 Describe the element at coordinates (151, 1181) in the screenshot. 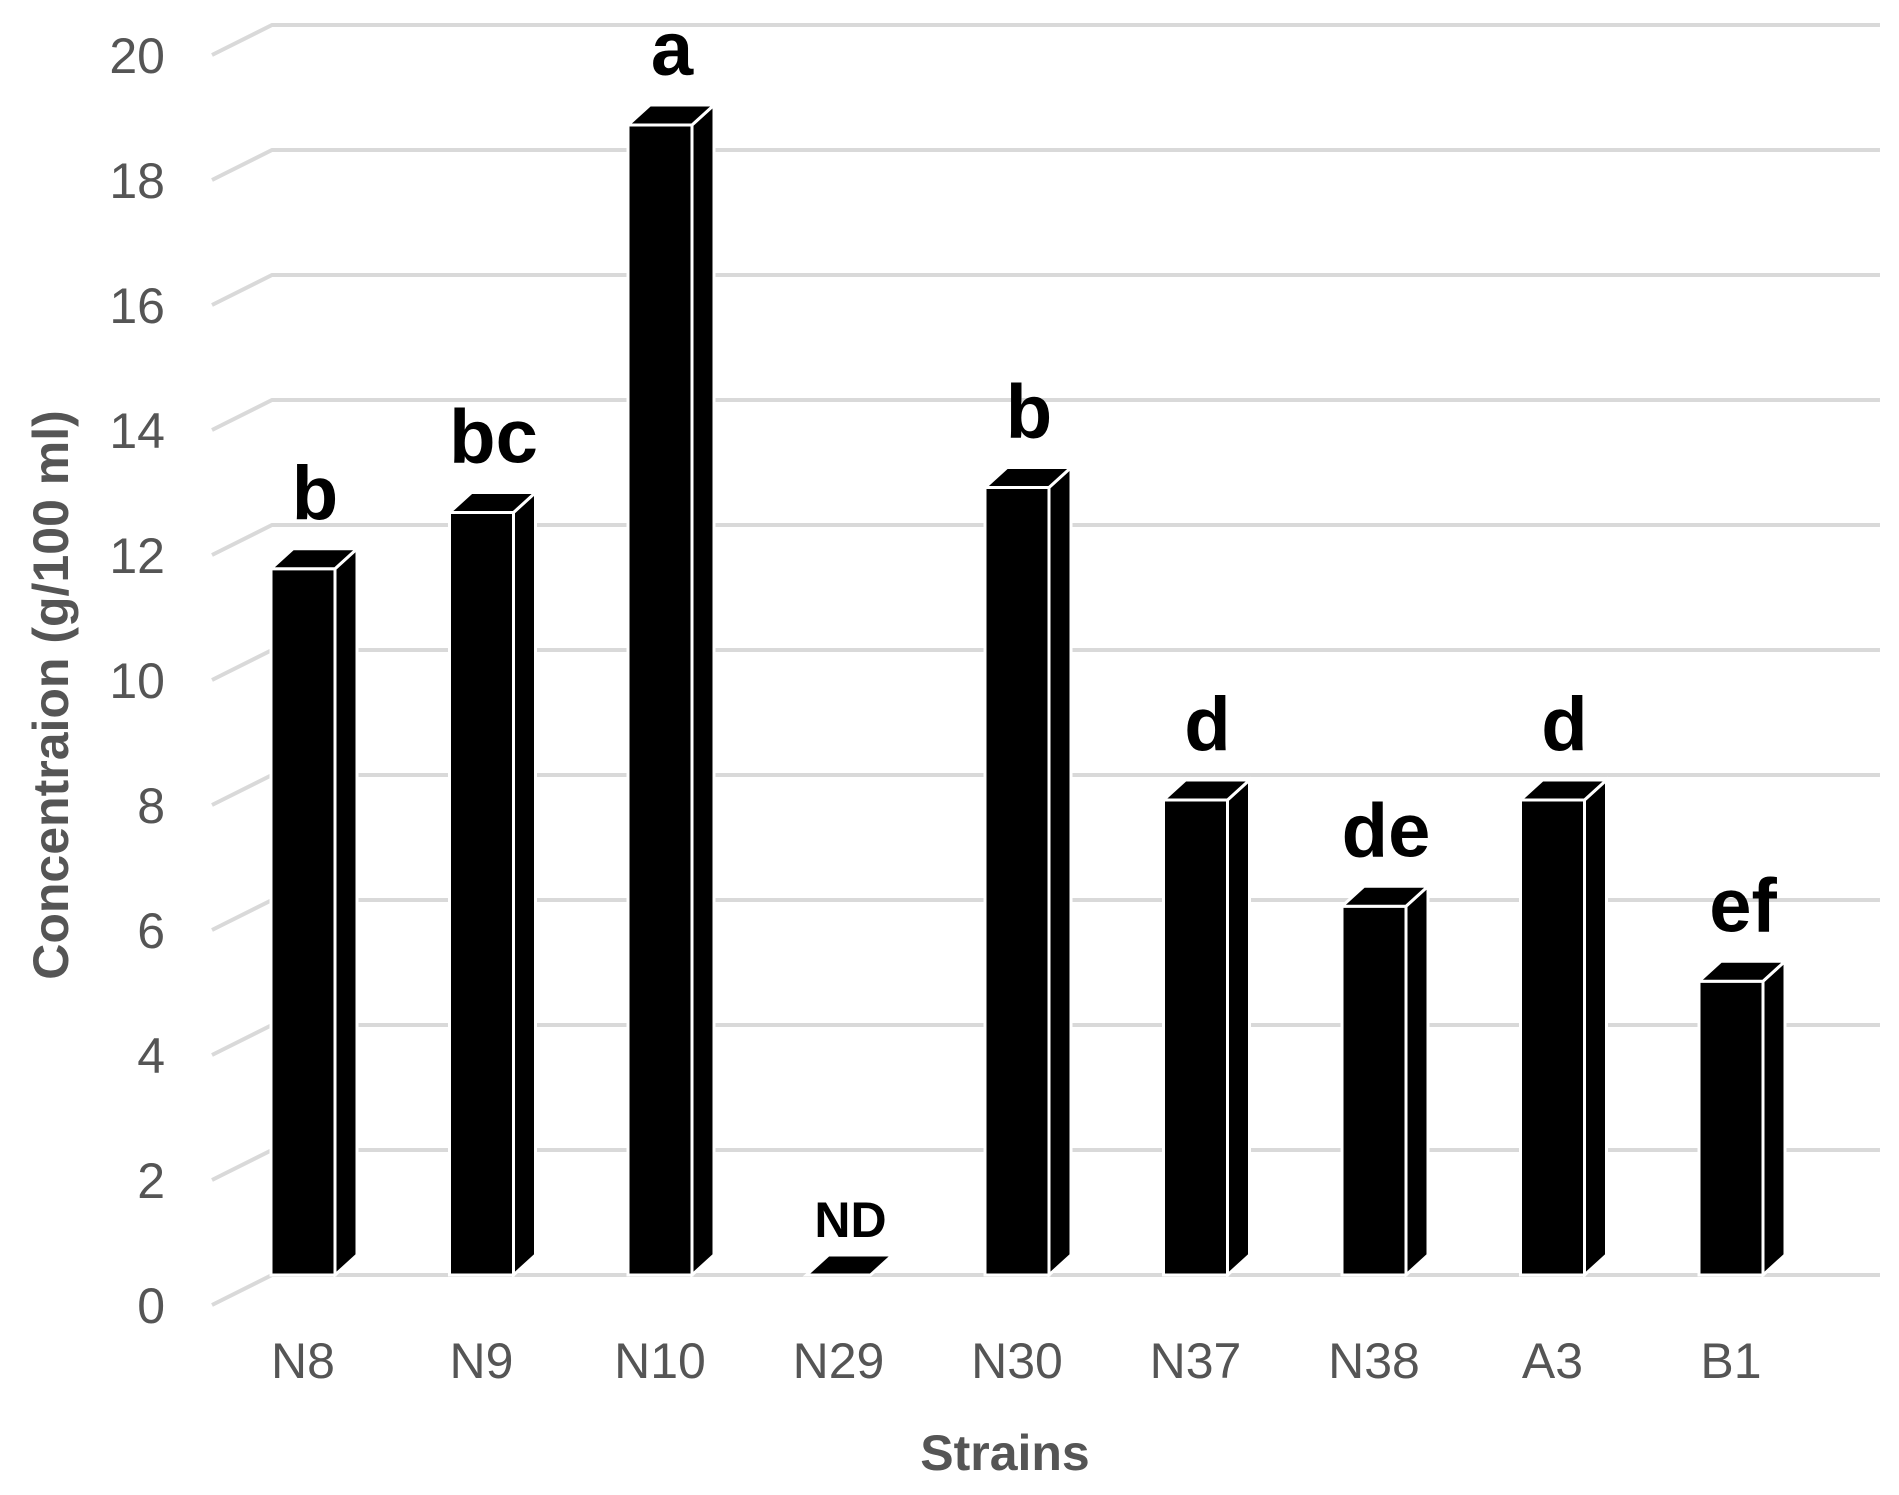

I see `y-tick-label: 2` at that location.